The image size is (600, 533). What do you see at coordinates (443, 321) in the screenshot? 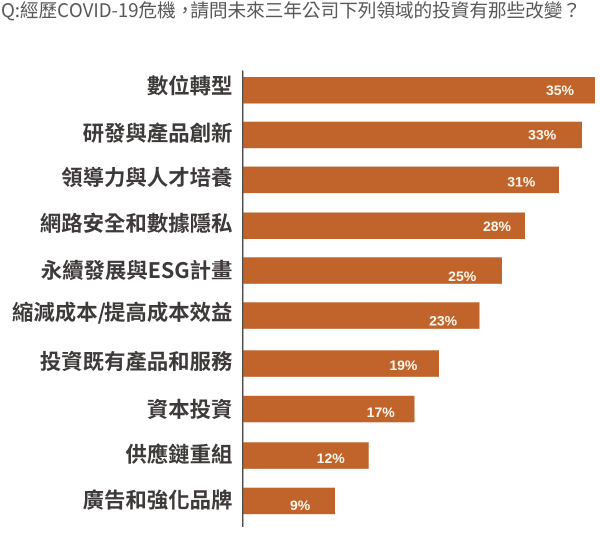
I see `svg-text: 23%` at bounding box center [443, 321].